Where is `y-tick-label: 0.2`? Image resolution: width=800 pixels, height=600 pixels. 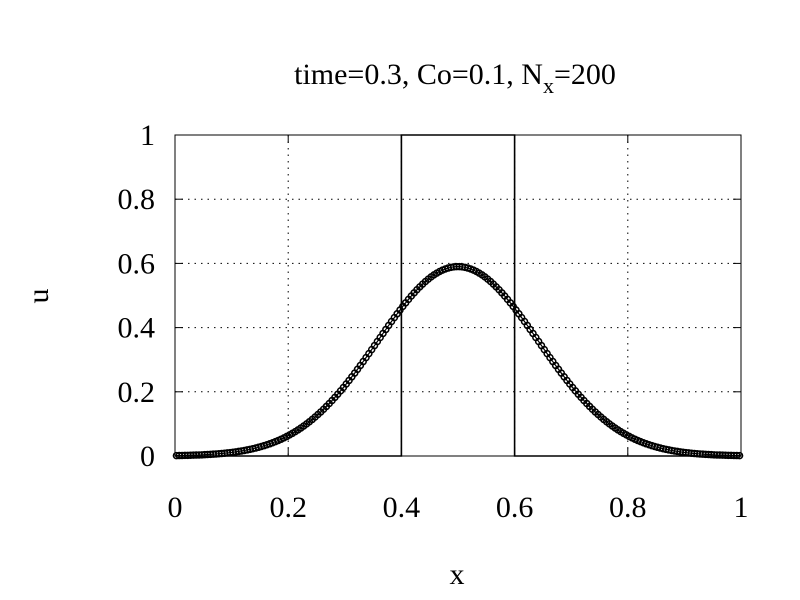 y-tick-label: 0.2 is located at coordinates (137, 392).